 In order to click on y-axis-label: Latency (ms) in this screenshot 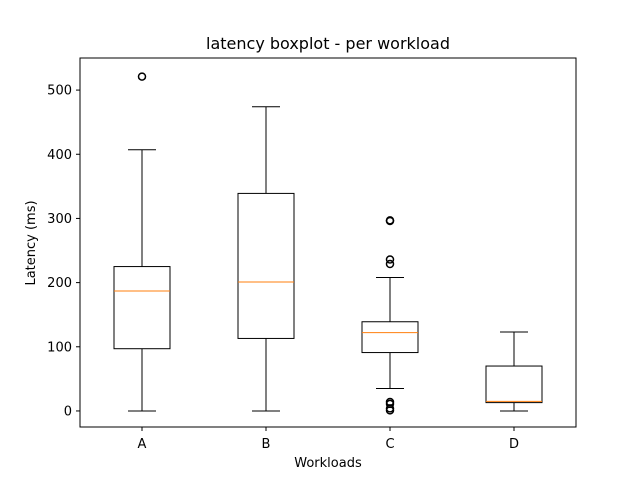, I will do `click(31, 242)`.